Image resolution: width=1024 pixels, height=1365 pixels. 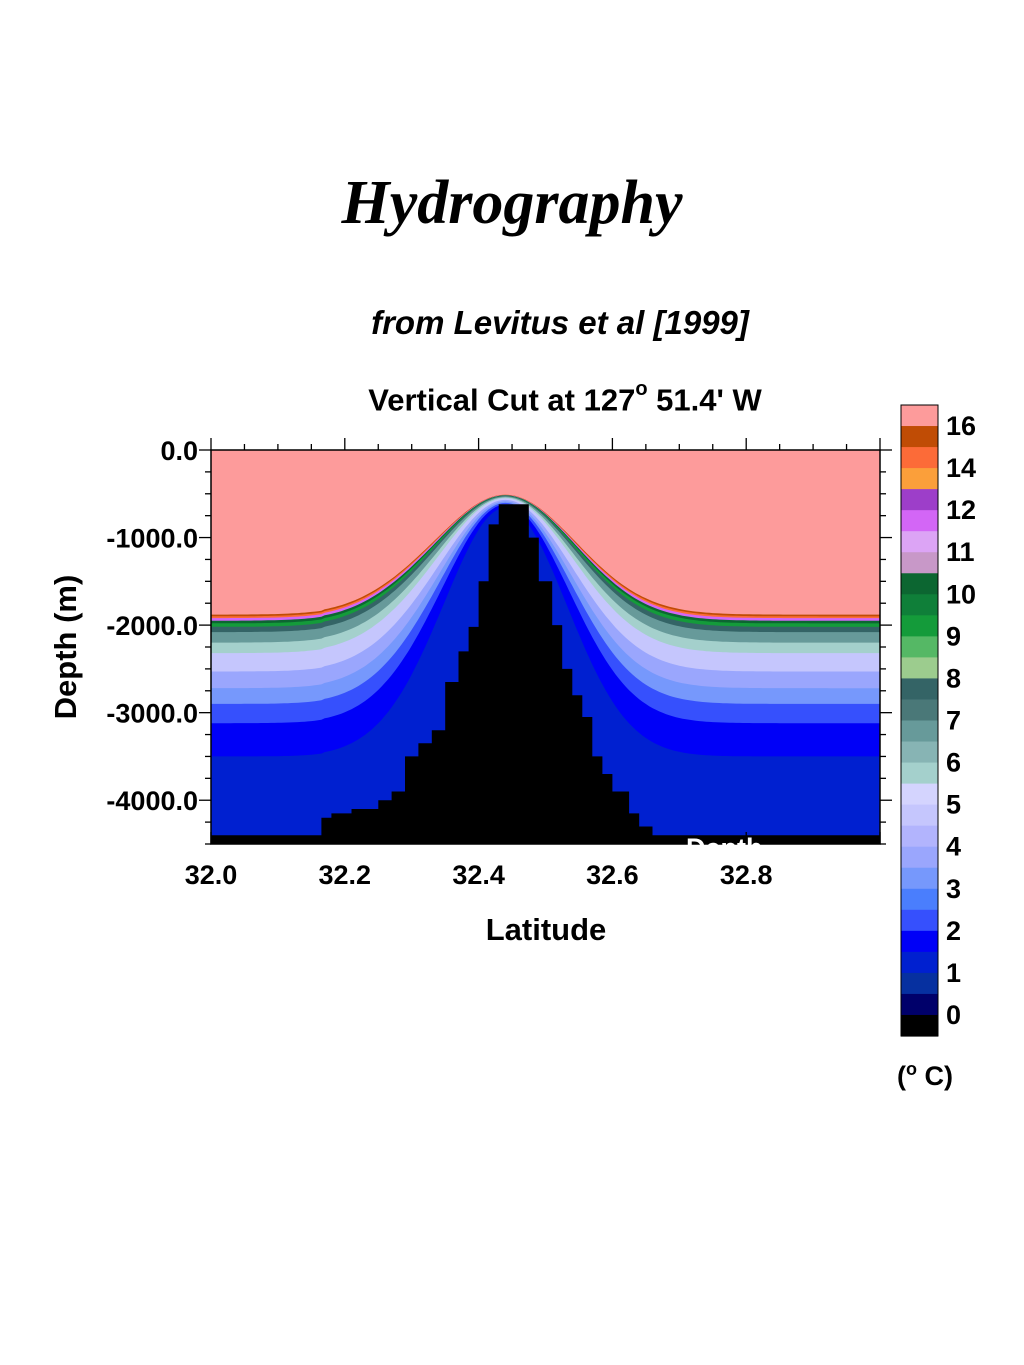 What do you see at coordinates (953, 763) in the screenshot?
I see `colorbar-label: 6` at bounding box center [953, 763].